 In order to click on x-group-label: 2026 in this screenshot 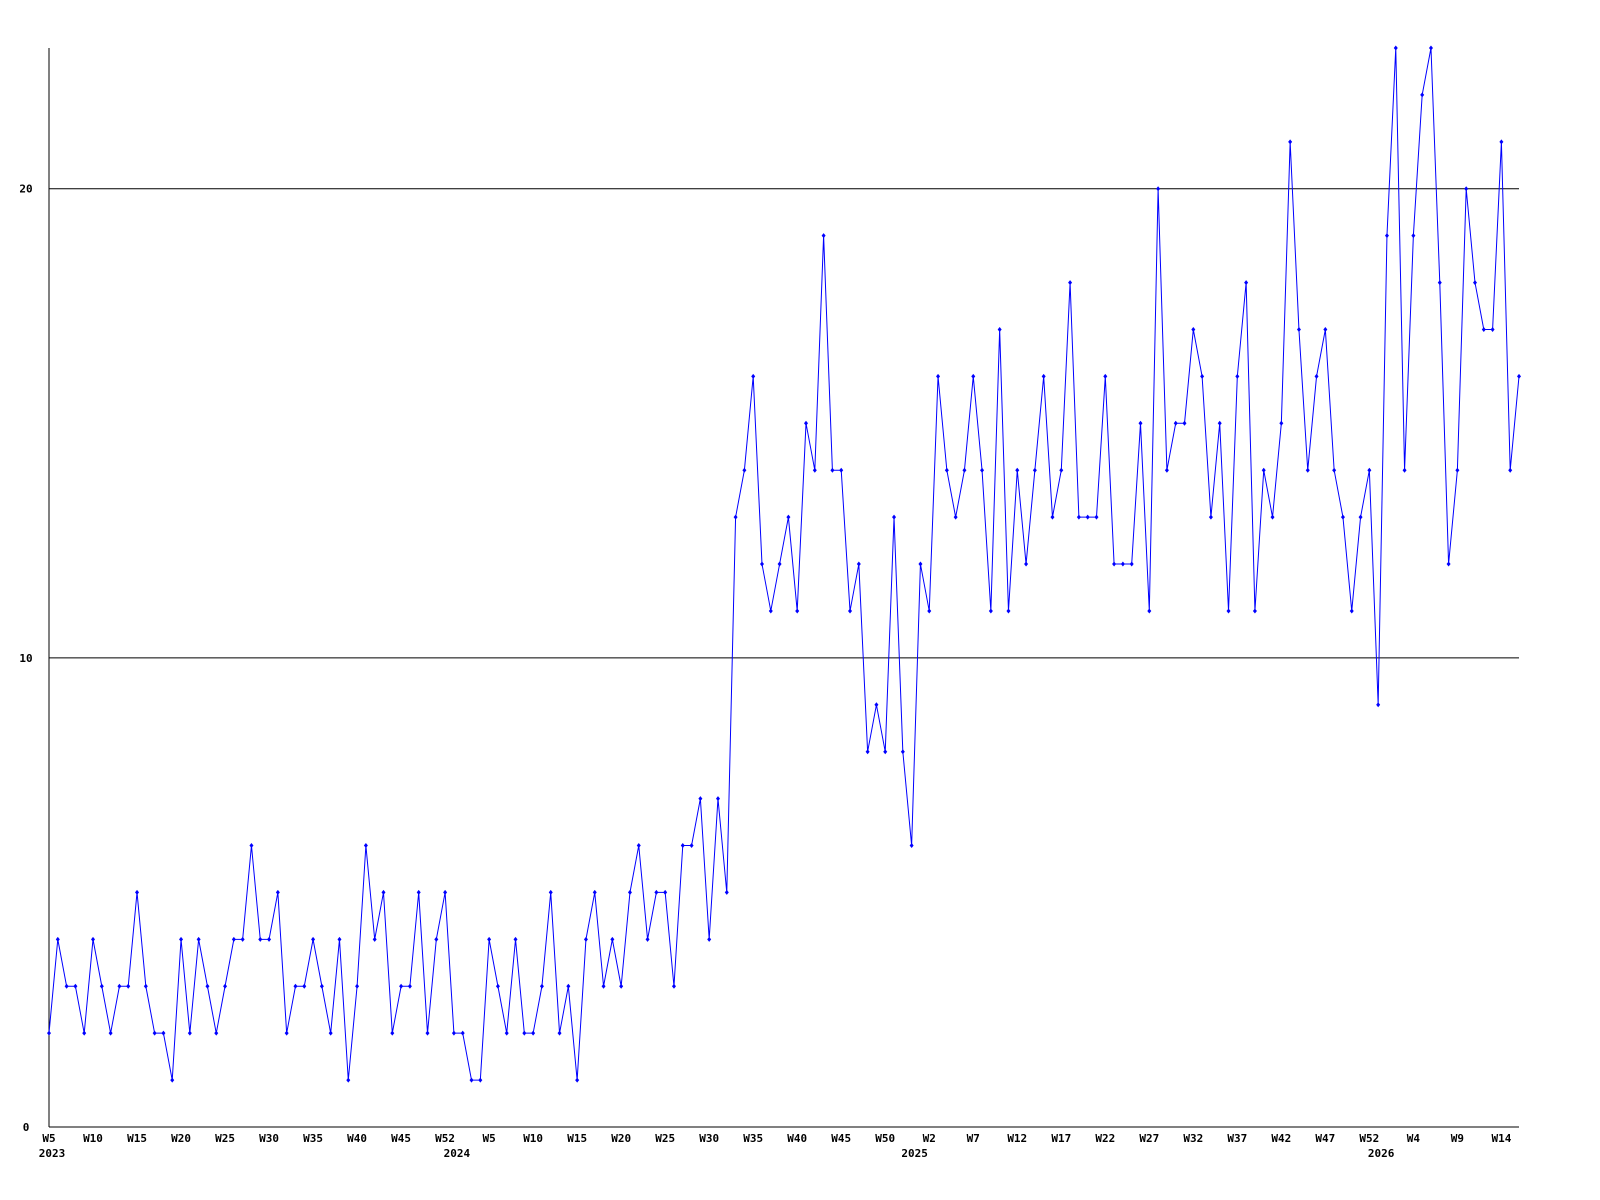, I will do `click(1381, 1153)`.